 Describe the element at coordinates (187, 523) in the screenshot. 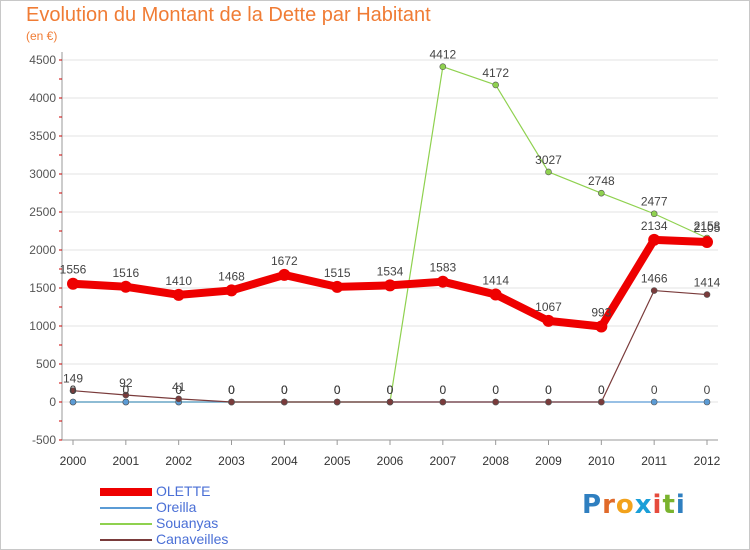

I see `legend-label: Souanyas` at that location.